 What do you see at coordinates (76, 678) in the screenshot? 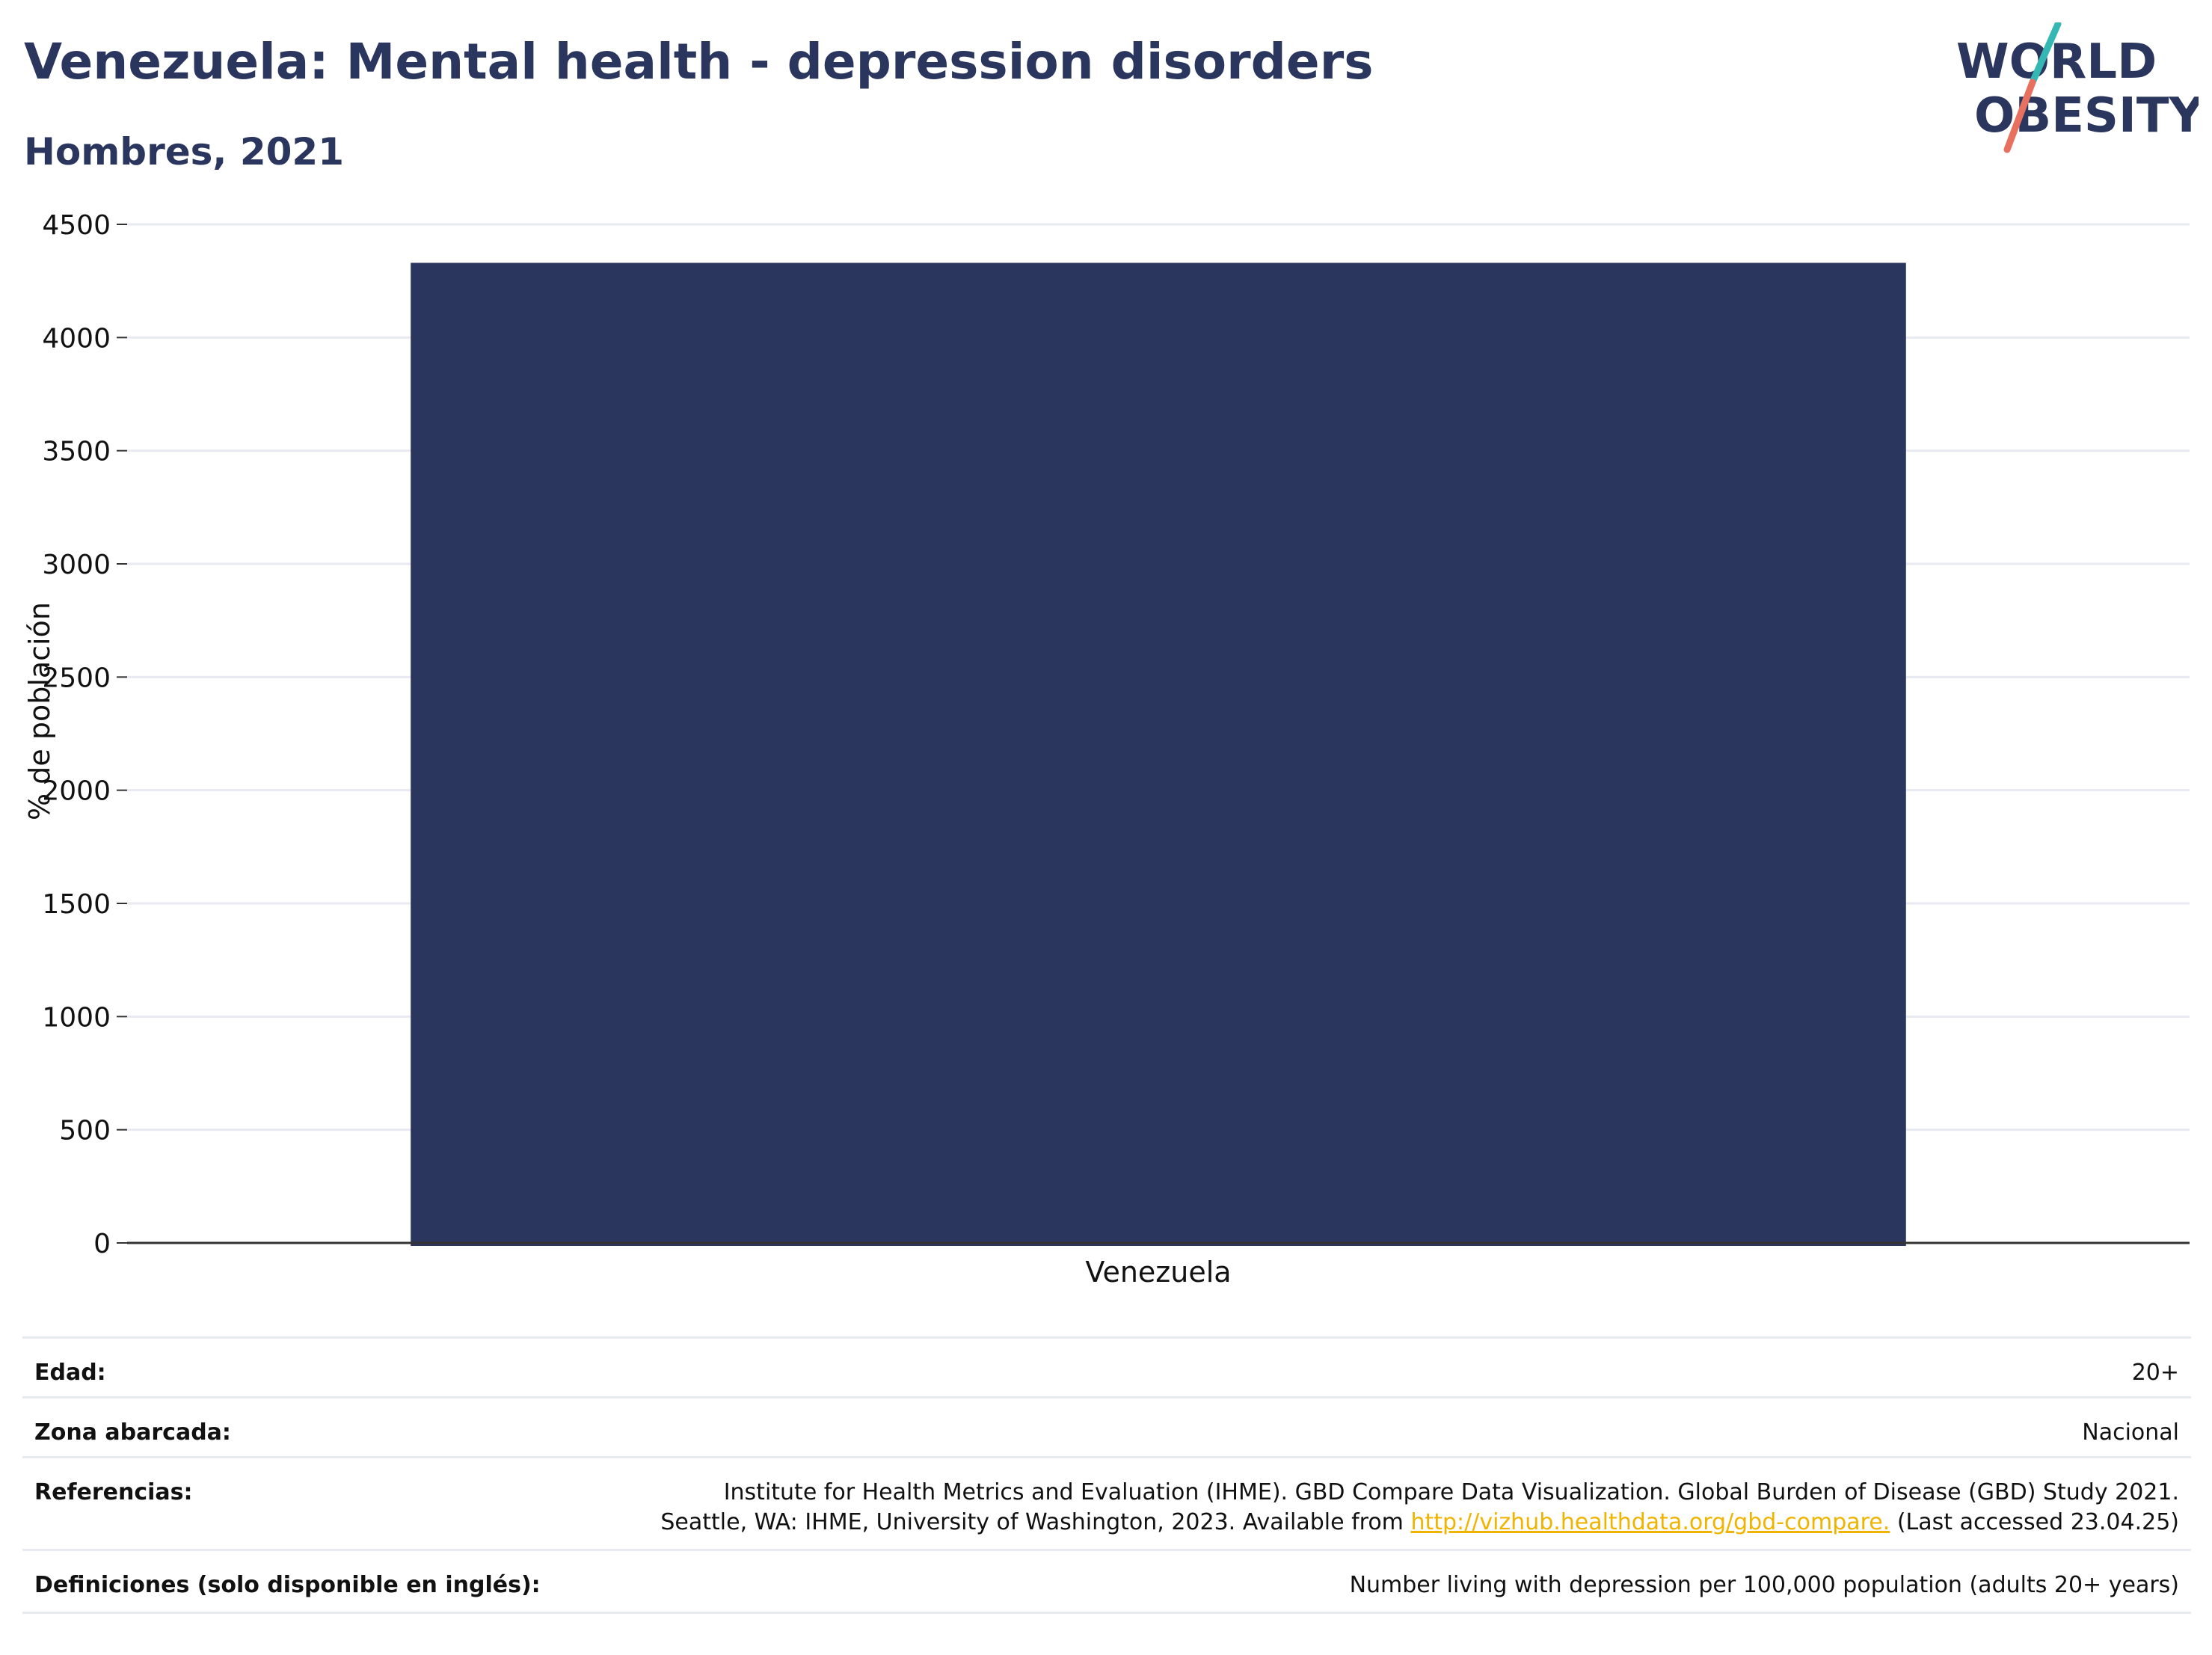
I see `y-tick-label: 2500` at bounding box center [76, 678].